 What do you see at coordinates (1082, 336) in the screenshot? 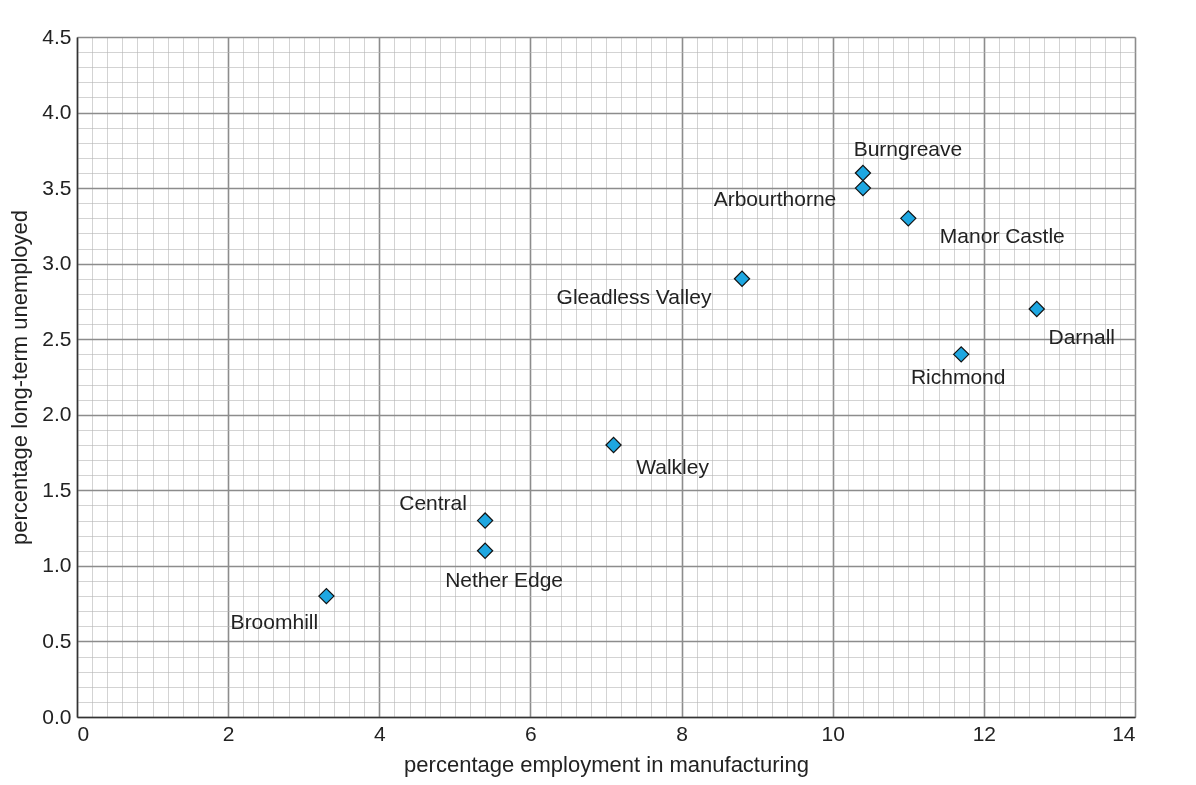
I see `annotation: Darnall` at bounding box center [1082, 336].